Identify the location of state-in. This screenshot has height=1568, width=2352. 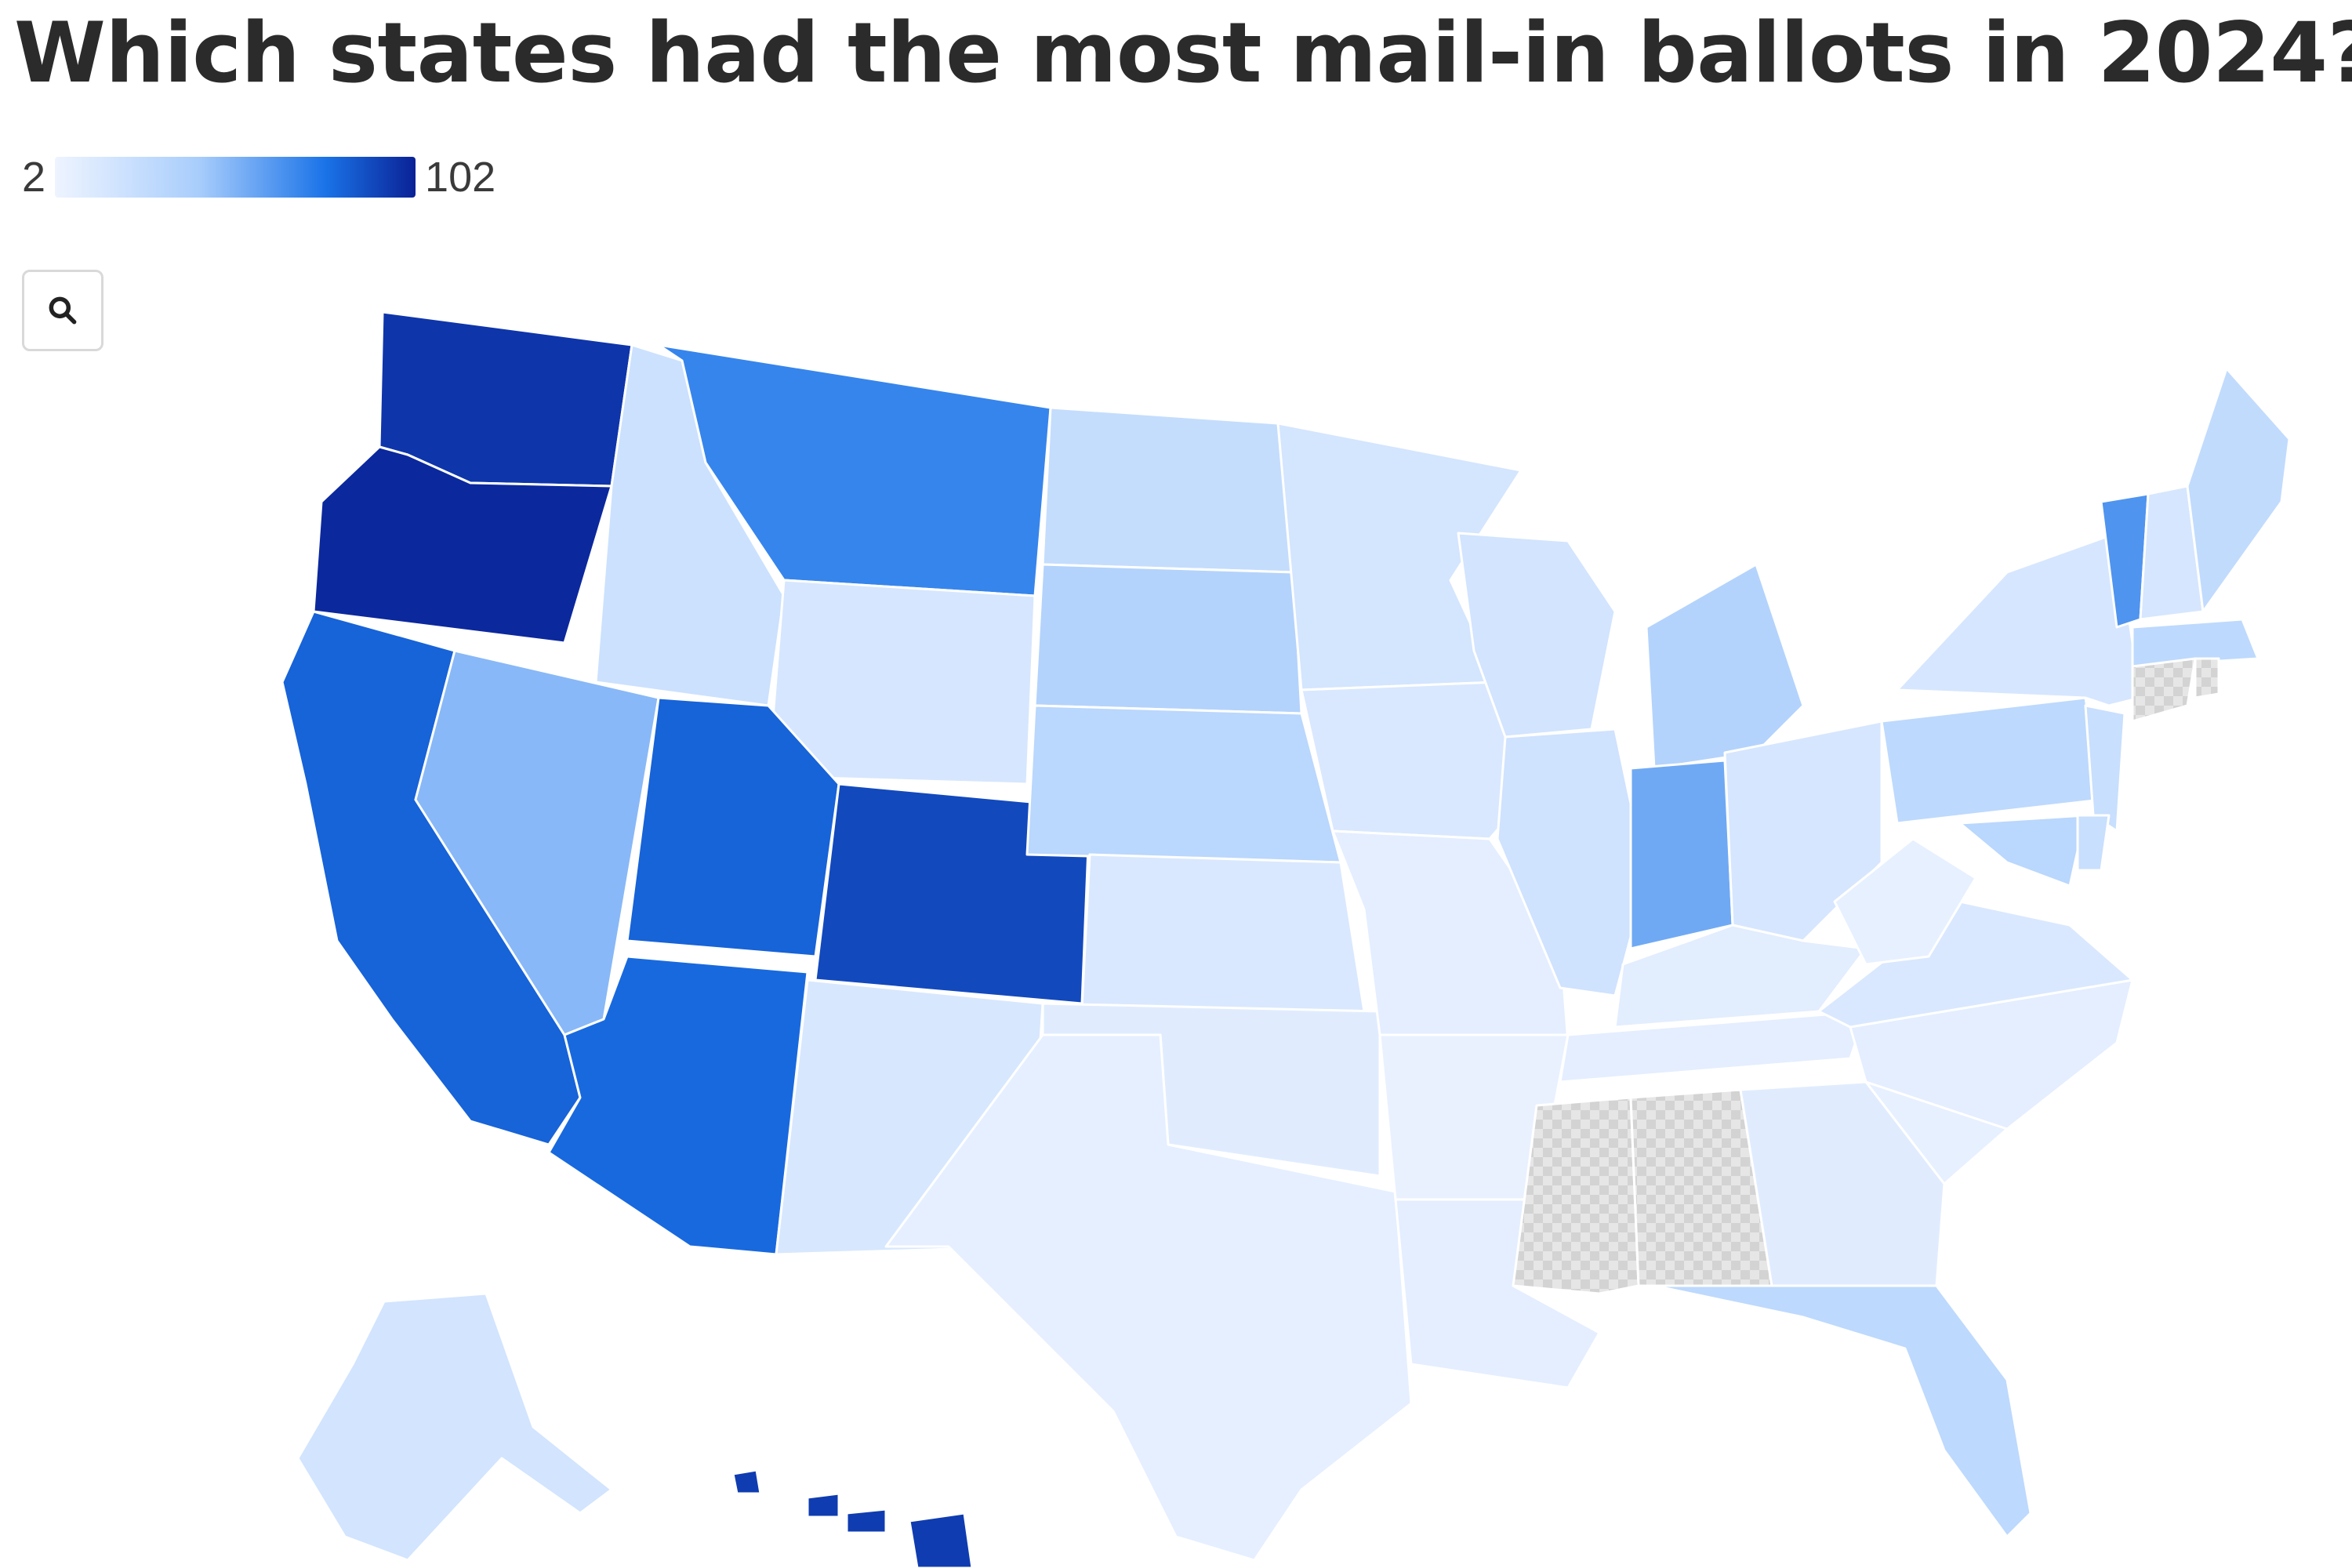
(1681, 855).